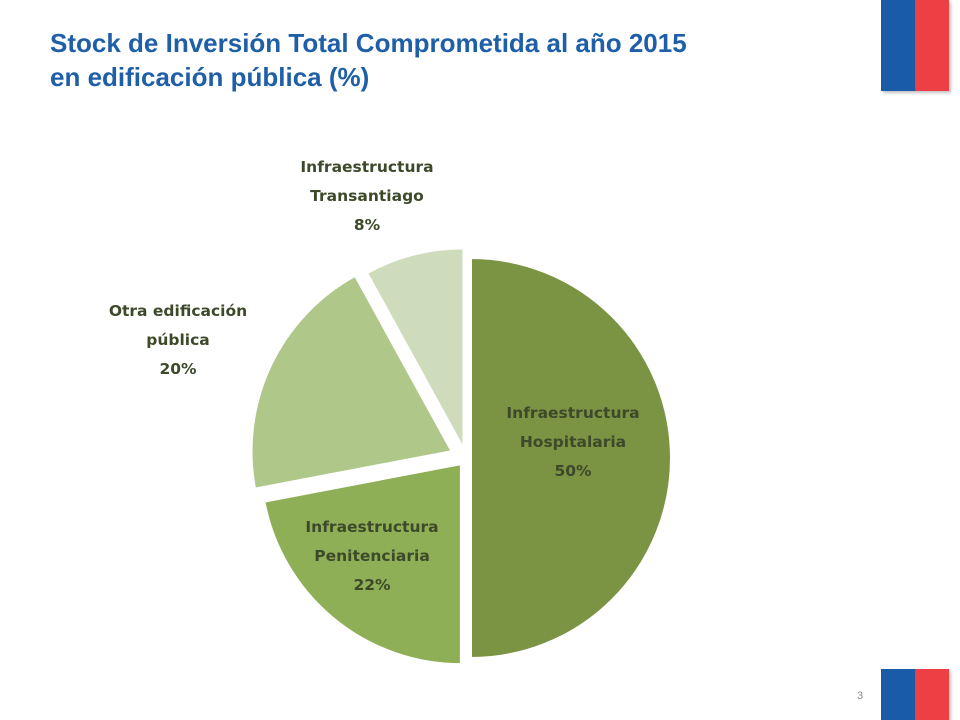 The height and width of the screenshot is (720, 960). Describe the element at coordinates (366, 196) in the screenshot. I see `pie-slice-label: Infraestructura Transantiago 8%` at that location.